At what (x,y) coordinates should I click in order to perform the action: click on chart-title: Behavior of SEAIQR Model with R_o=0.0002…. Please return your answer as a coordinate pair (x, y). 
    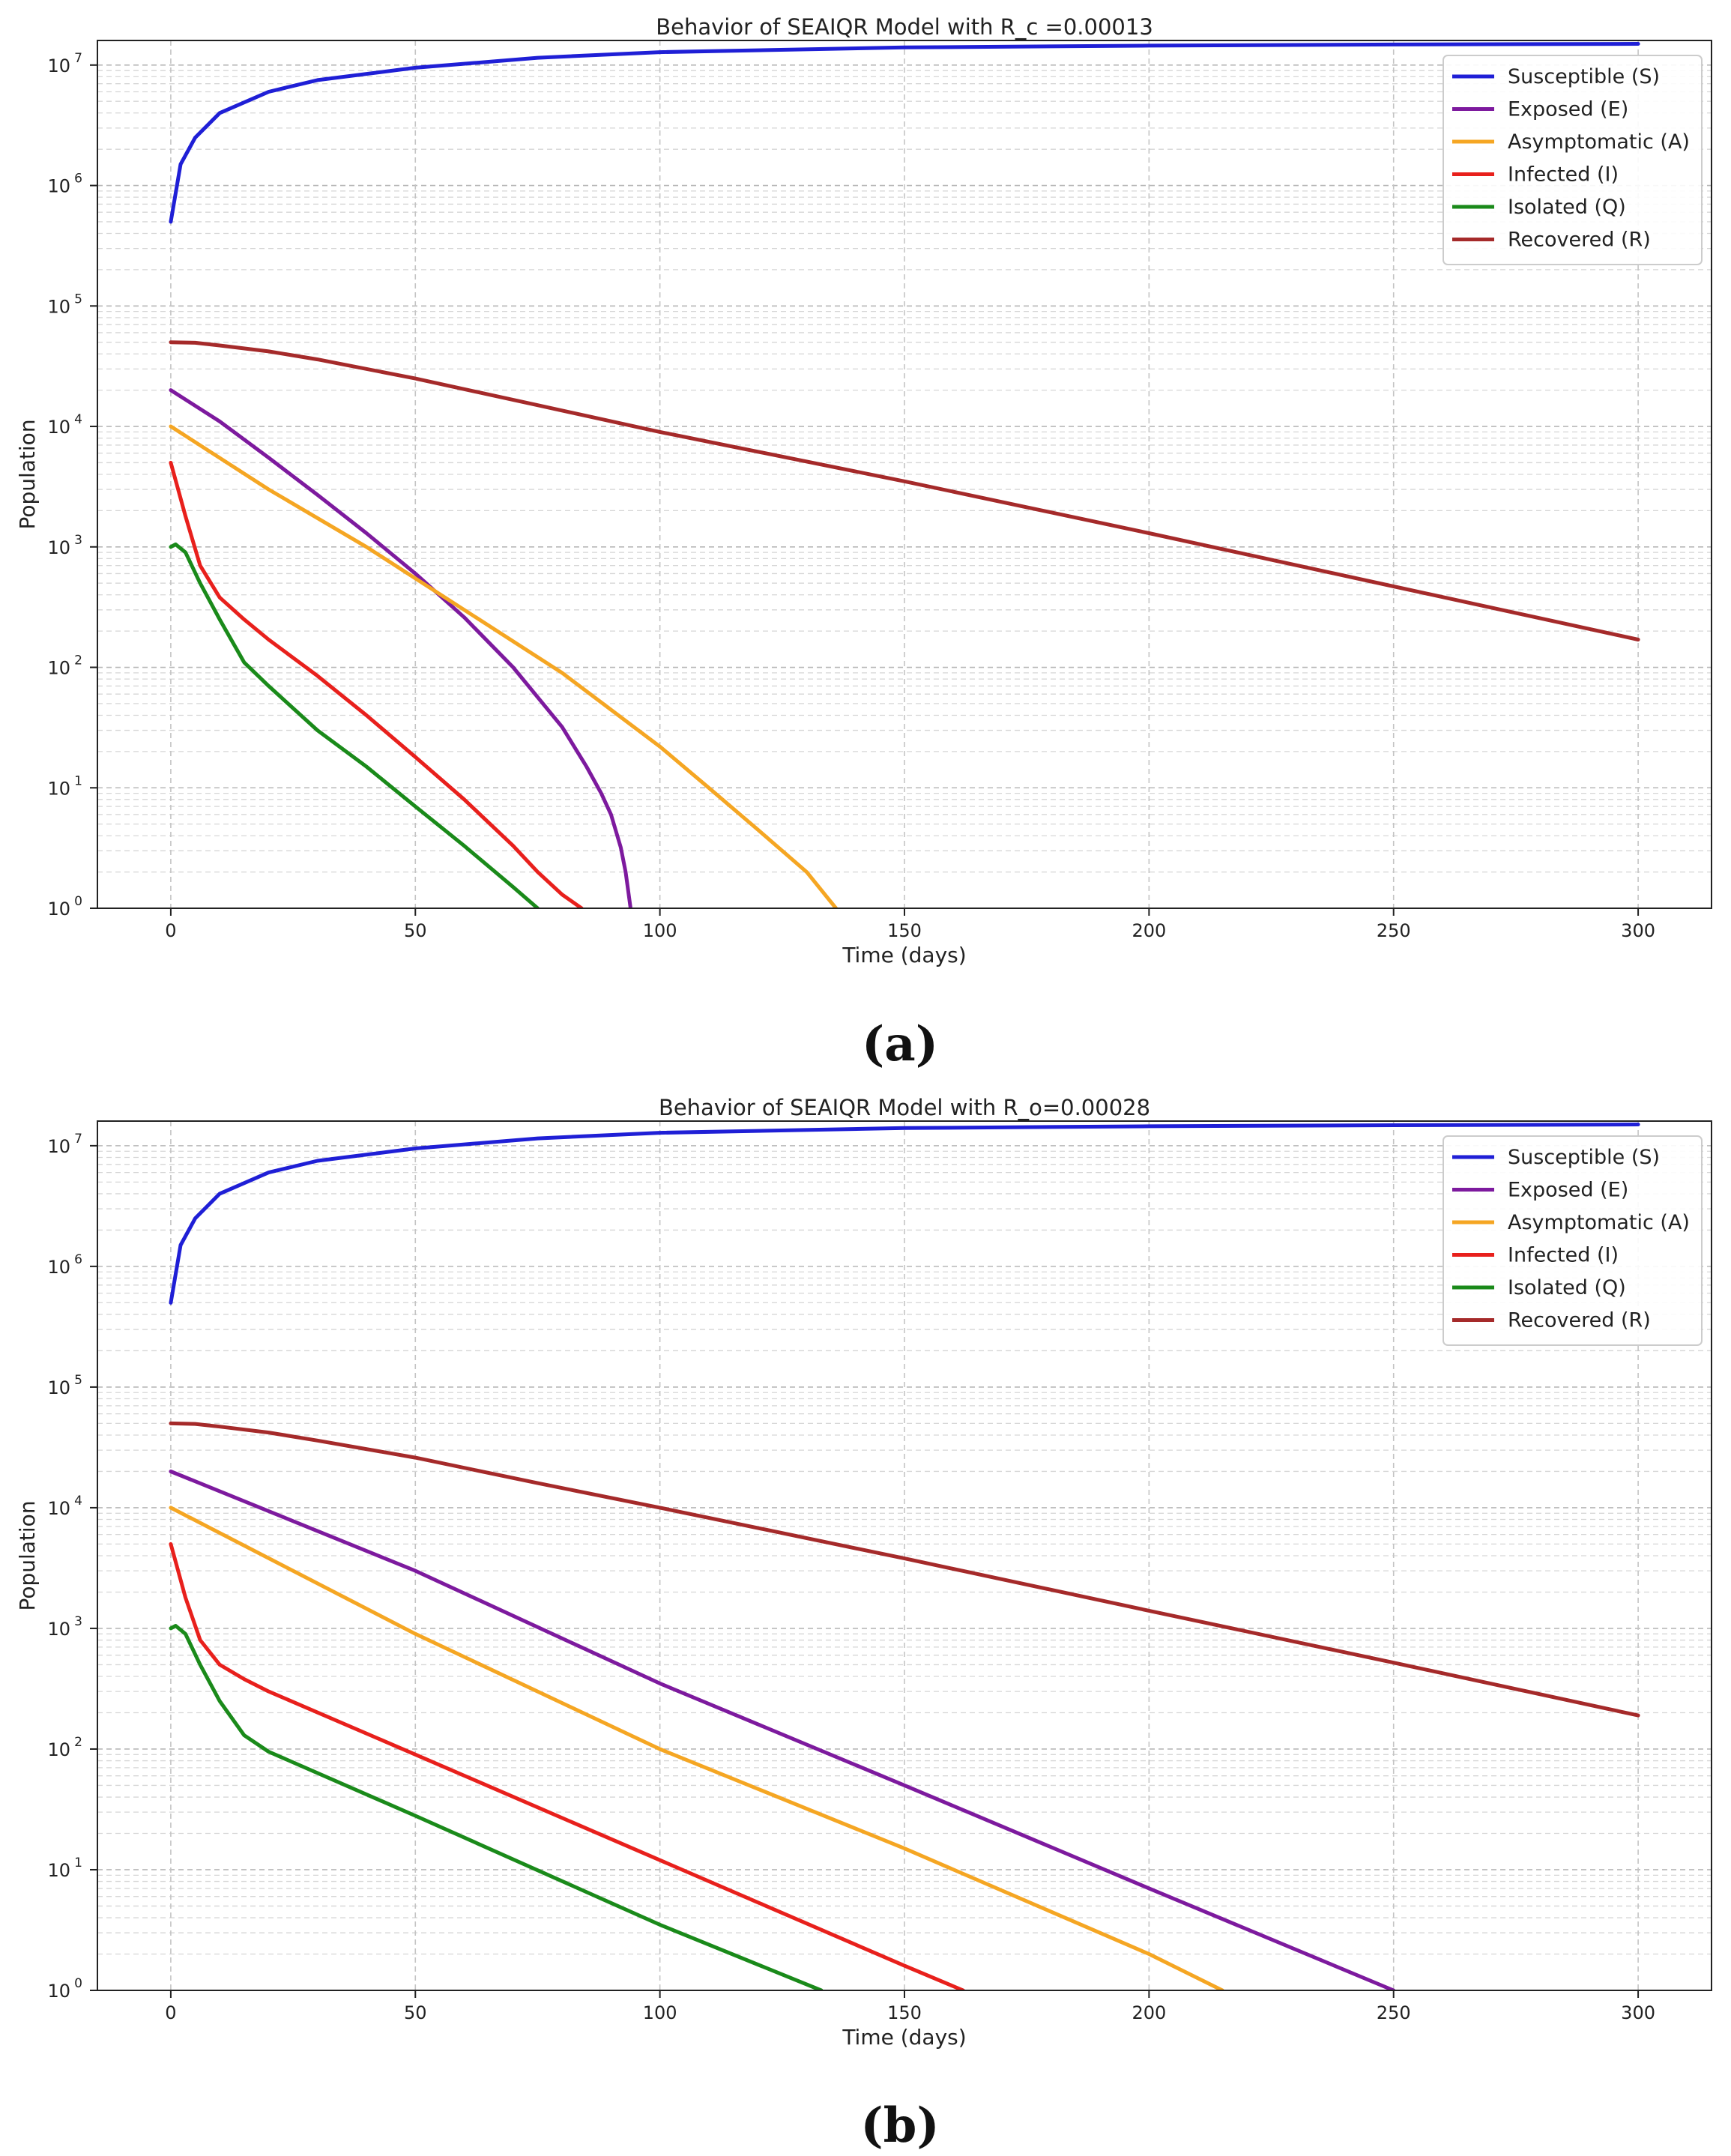
    Looking at the image, I should click on (904, 1107).